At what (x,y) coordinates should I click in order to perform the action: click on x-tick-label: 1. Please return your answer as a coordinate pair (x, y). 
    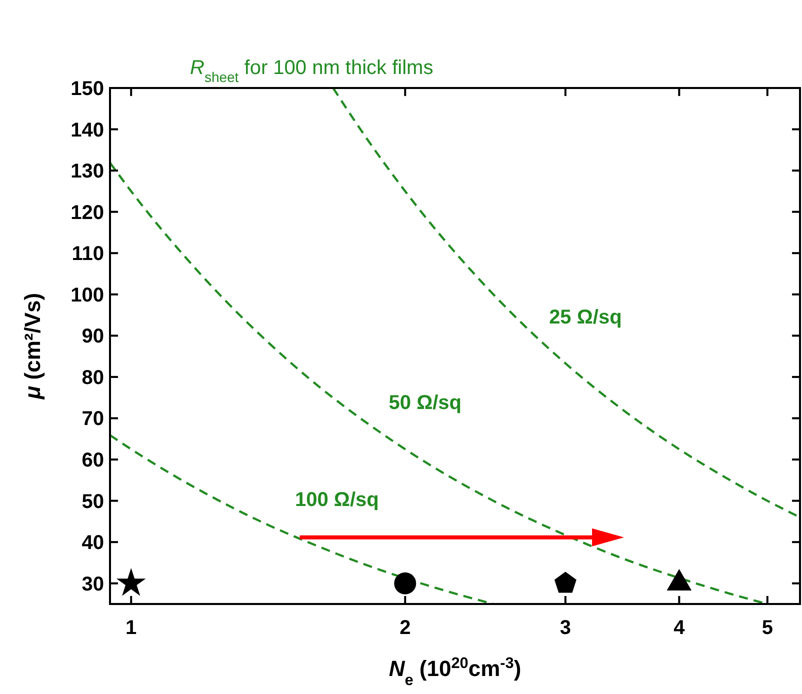
    Looking at the image, I should click on (131, 628).